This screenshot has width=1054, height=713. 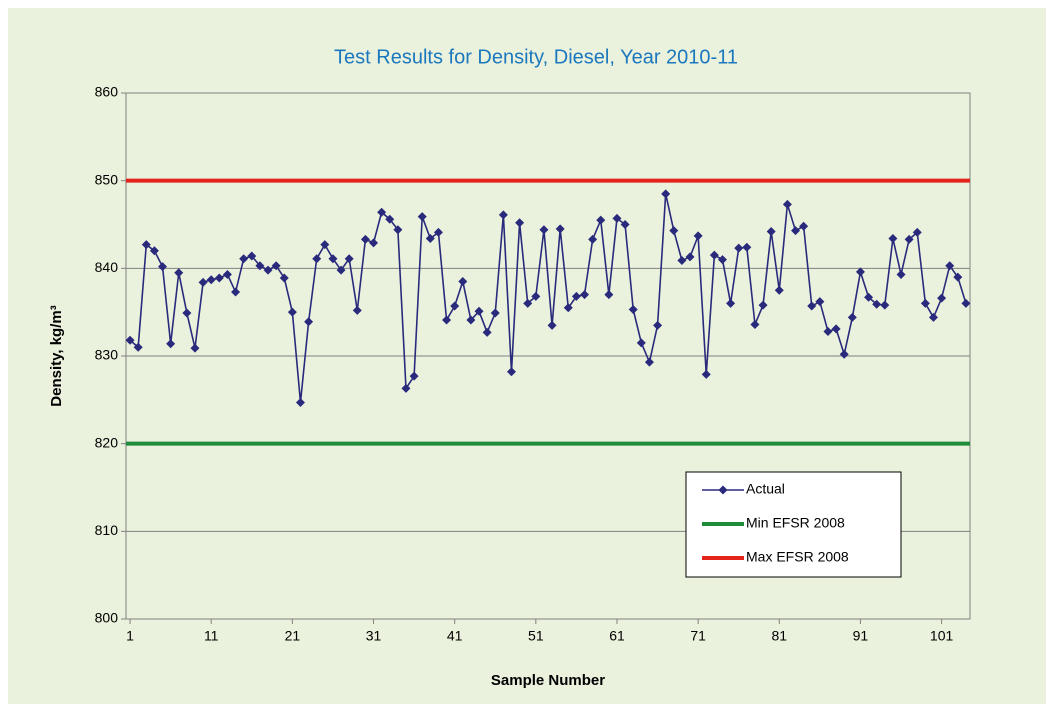 What do you see at coordinates (374, 636) in the screenshot?
I see `x-tick-label: 31` at bounding box center [374, 636].